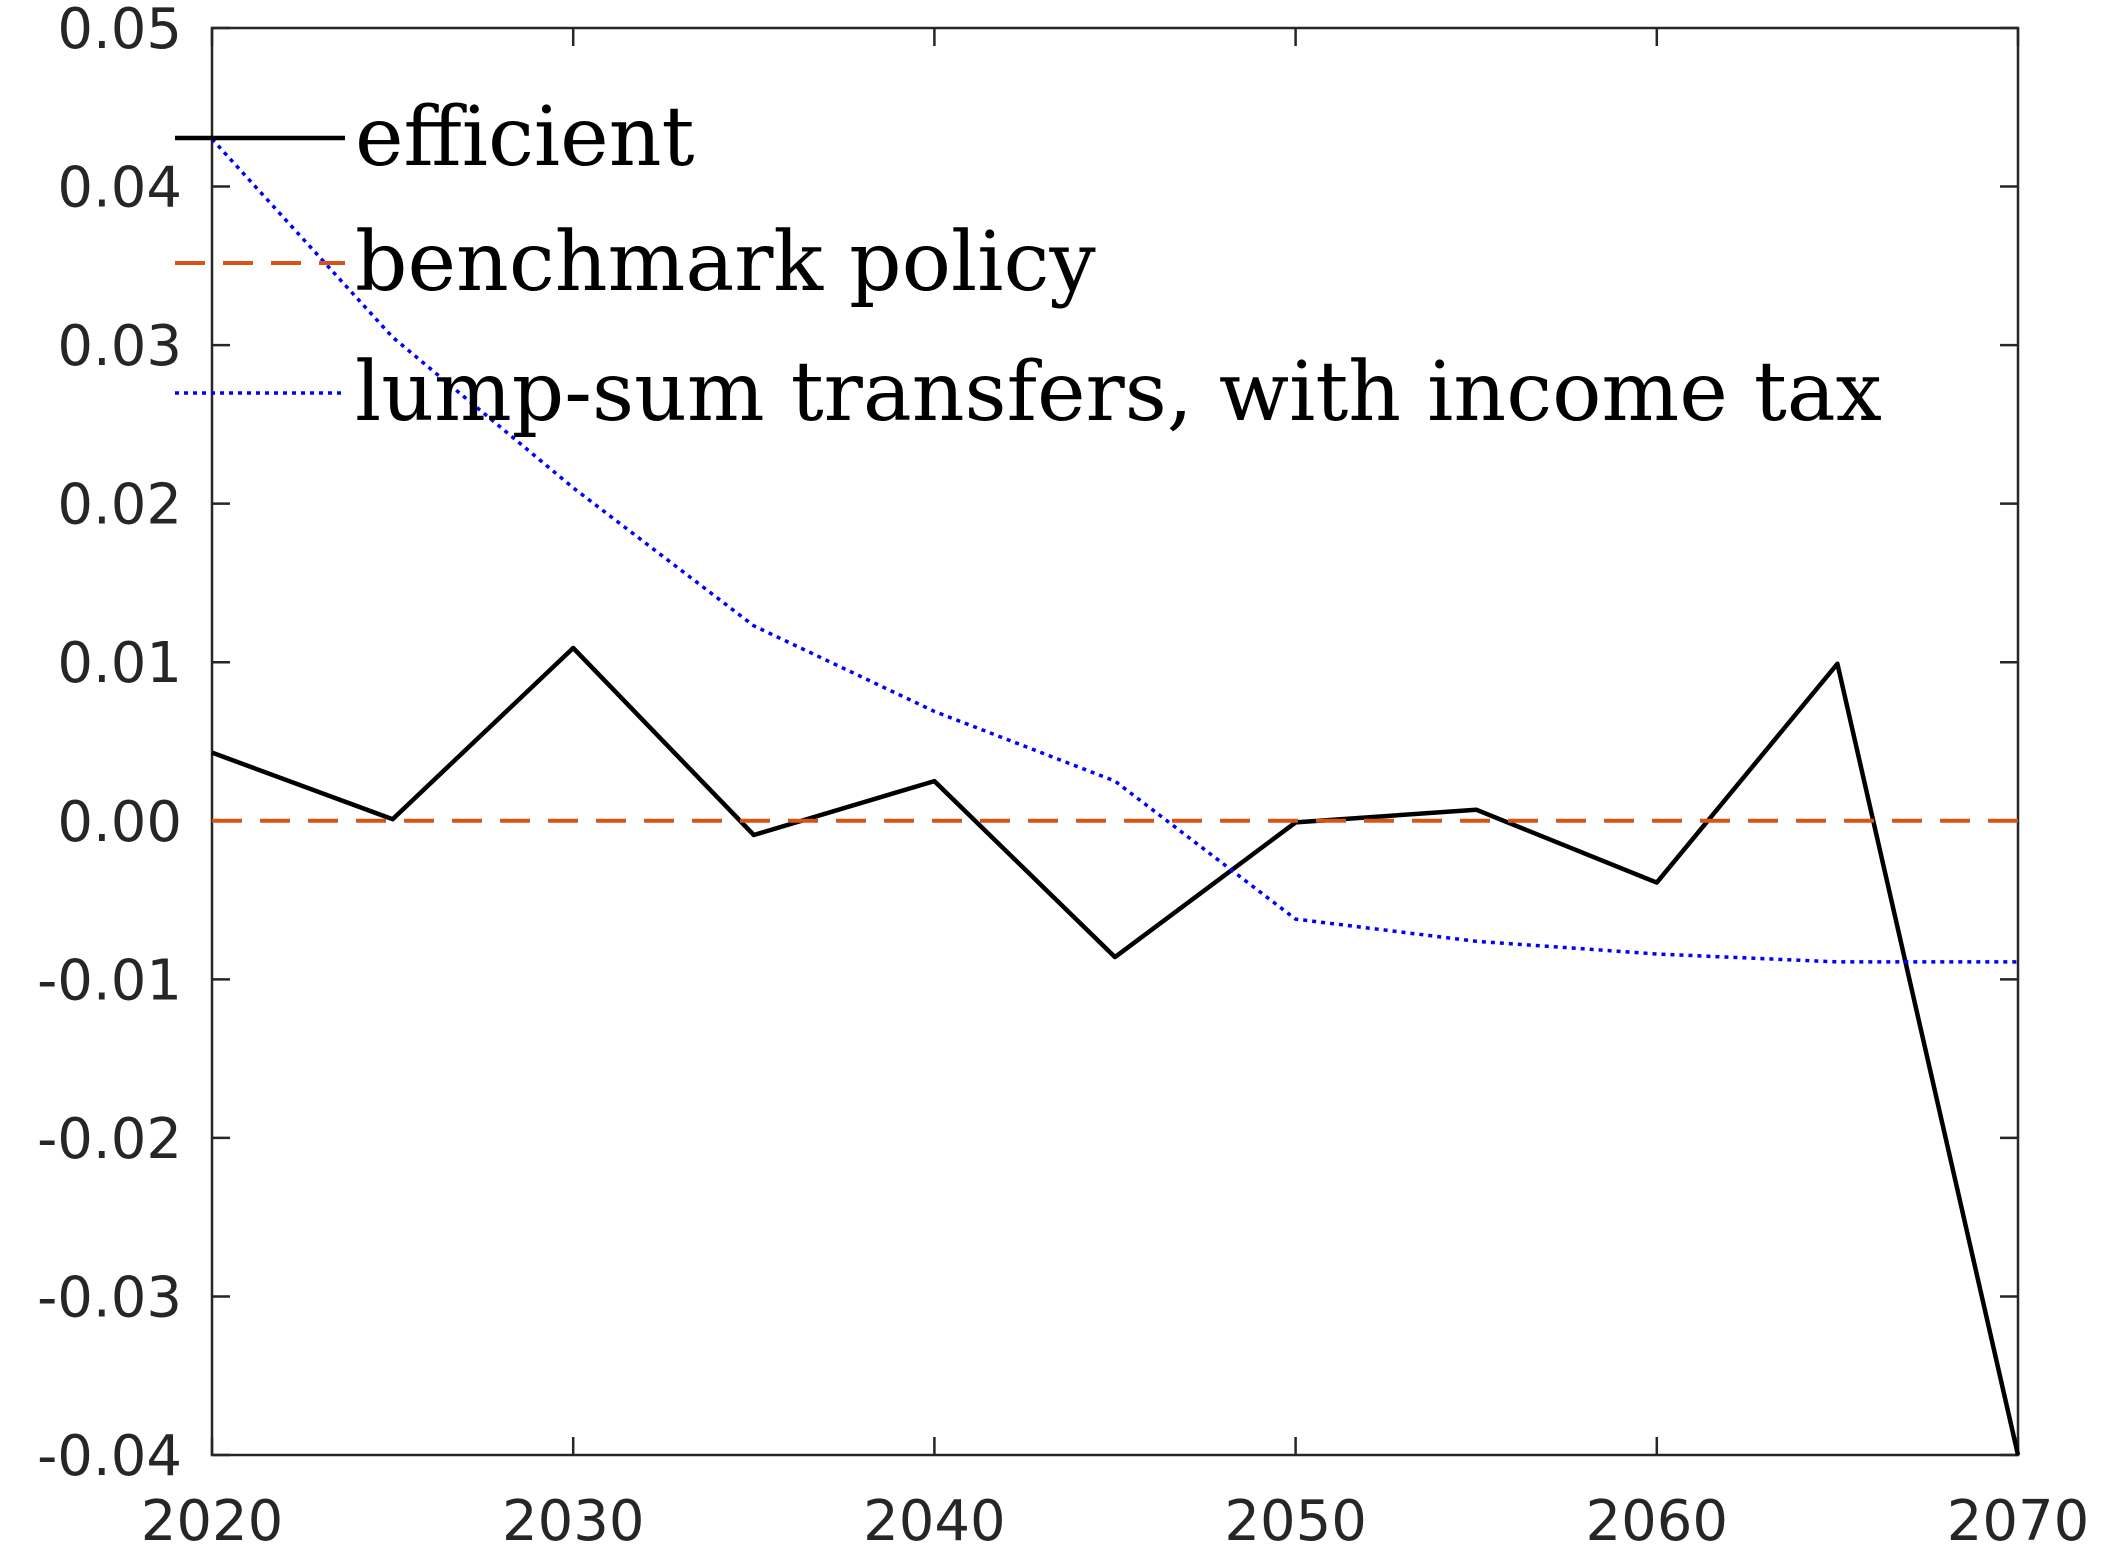  Describe the element at coordinates (2018, 1521) in the screenshot. I see `x-tick-label: 2070` at that location.